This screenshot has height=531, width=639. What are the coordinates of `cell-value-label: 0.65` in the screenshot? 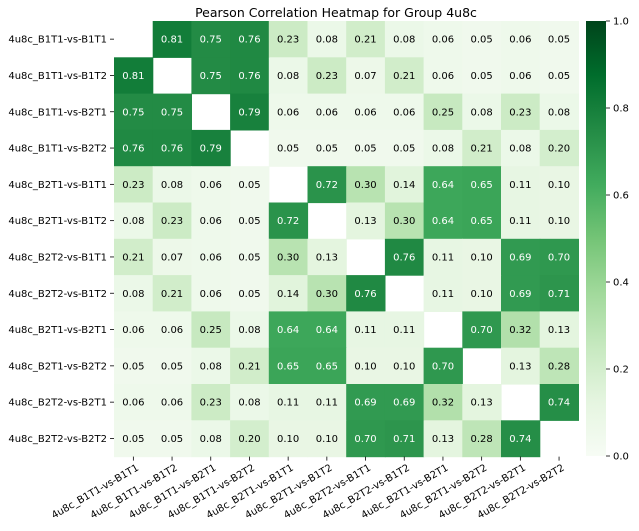 It's located at (482, 185).